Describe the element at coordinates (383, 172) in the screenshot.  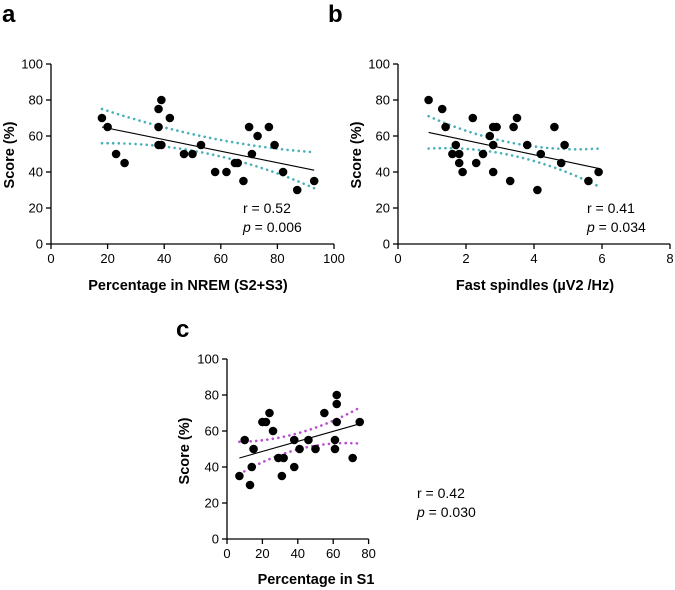
I see `y-tick-label-b: 40` at that location.